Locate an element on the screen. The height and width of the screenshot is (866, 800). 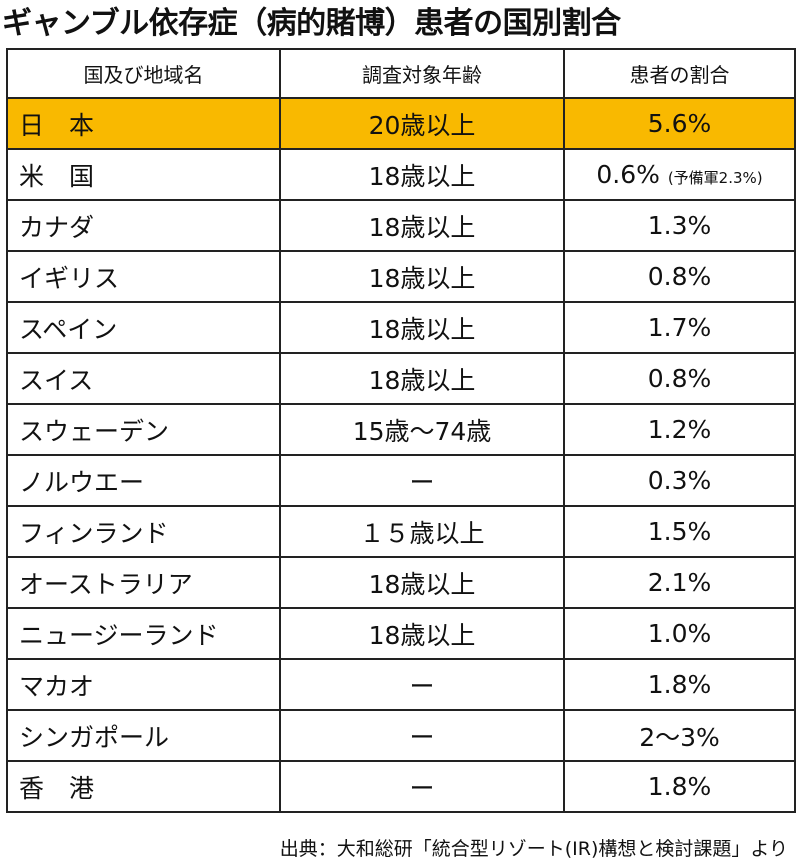
table-row: スペイン 18歳以上 1.7% is located at coordinates (401, 327).